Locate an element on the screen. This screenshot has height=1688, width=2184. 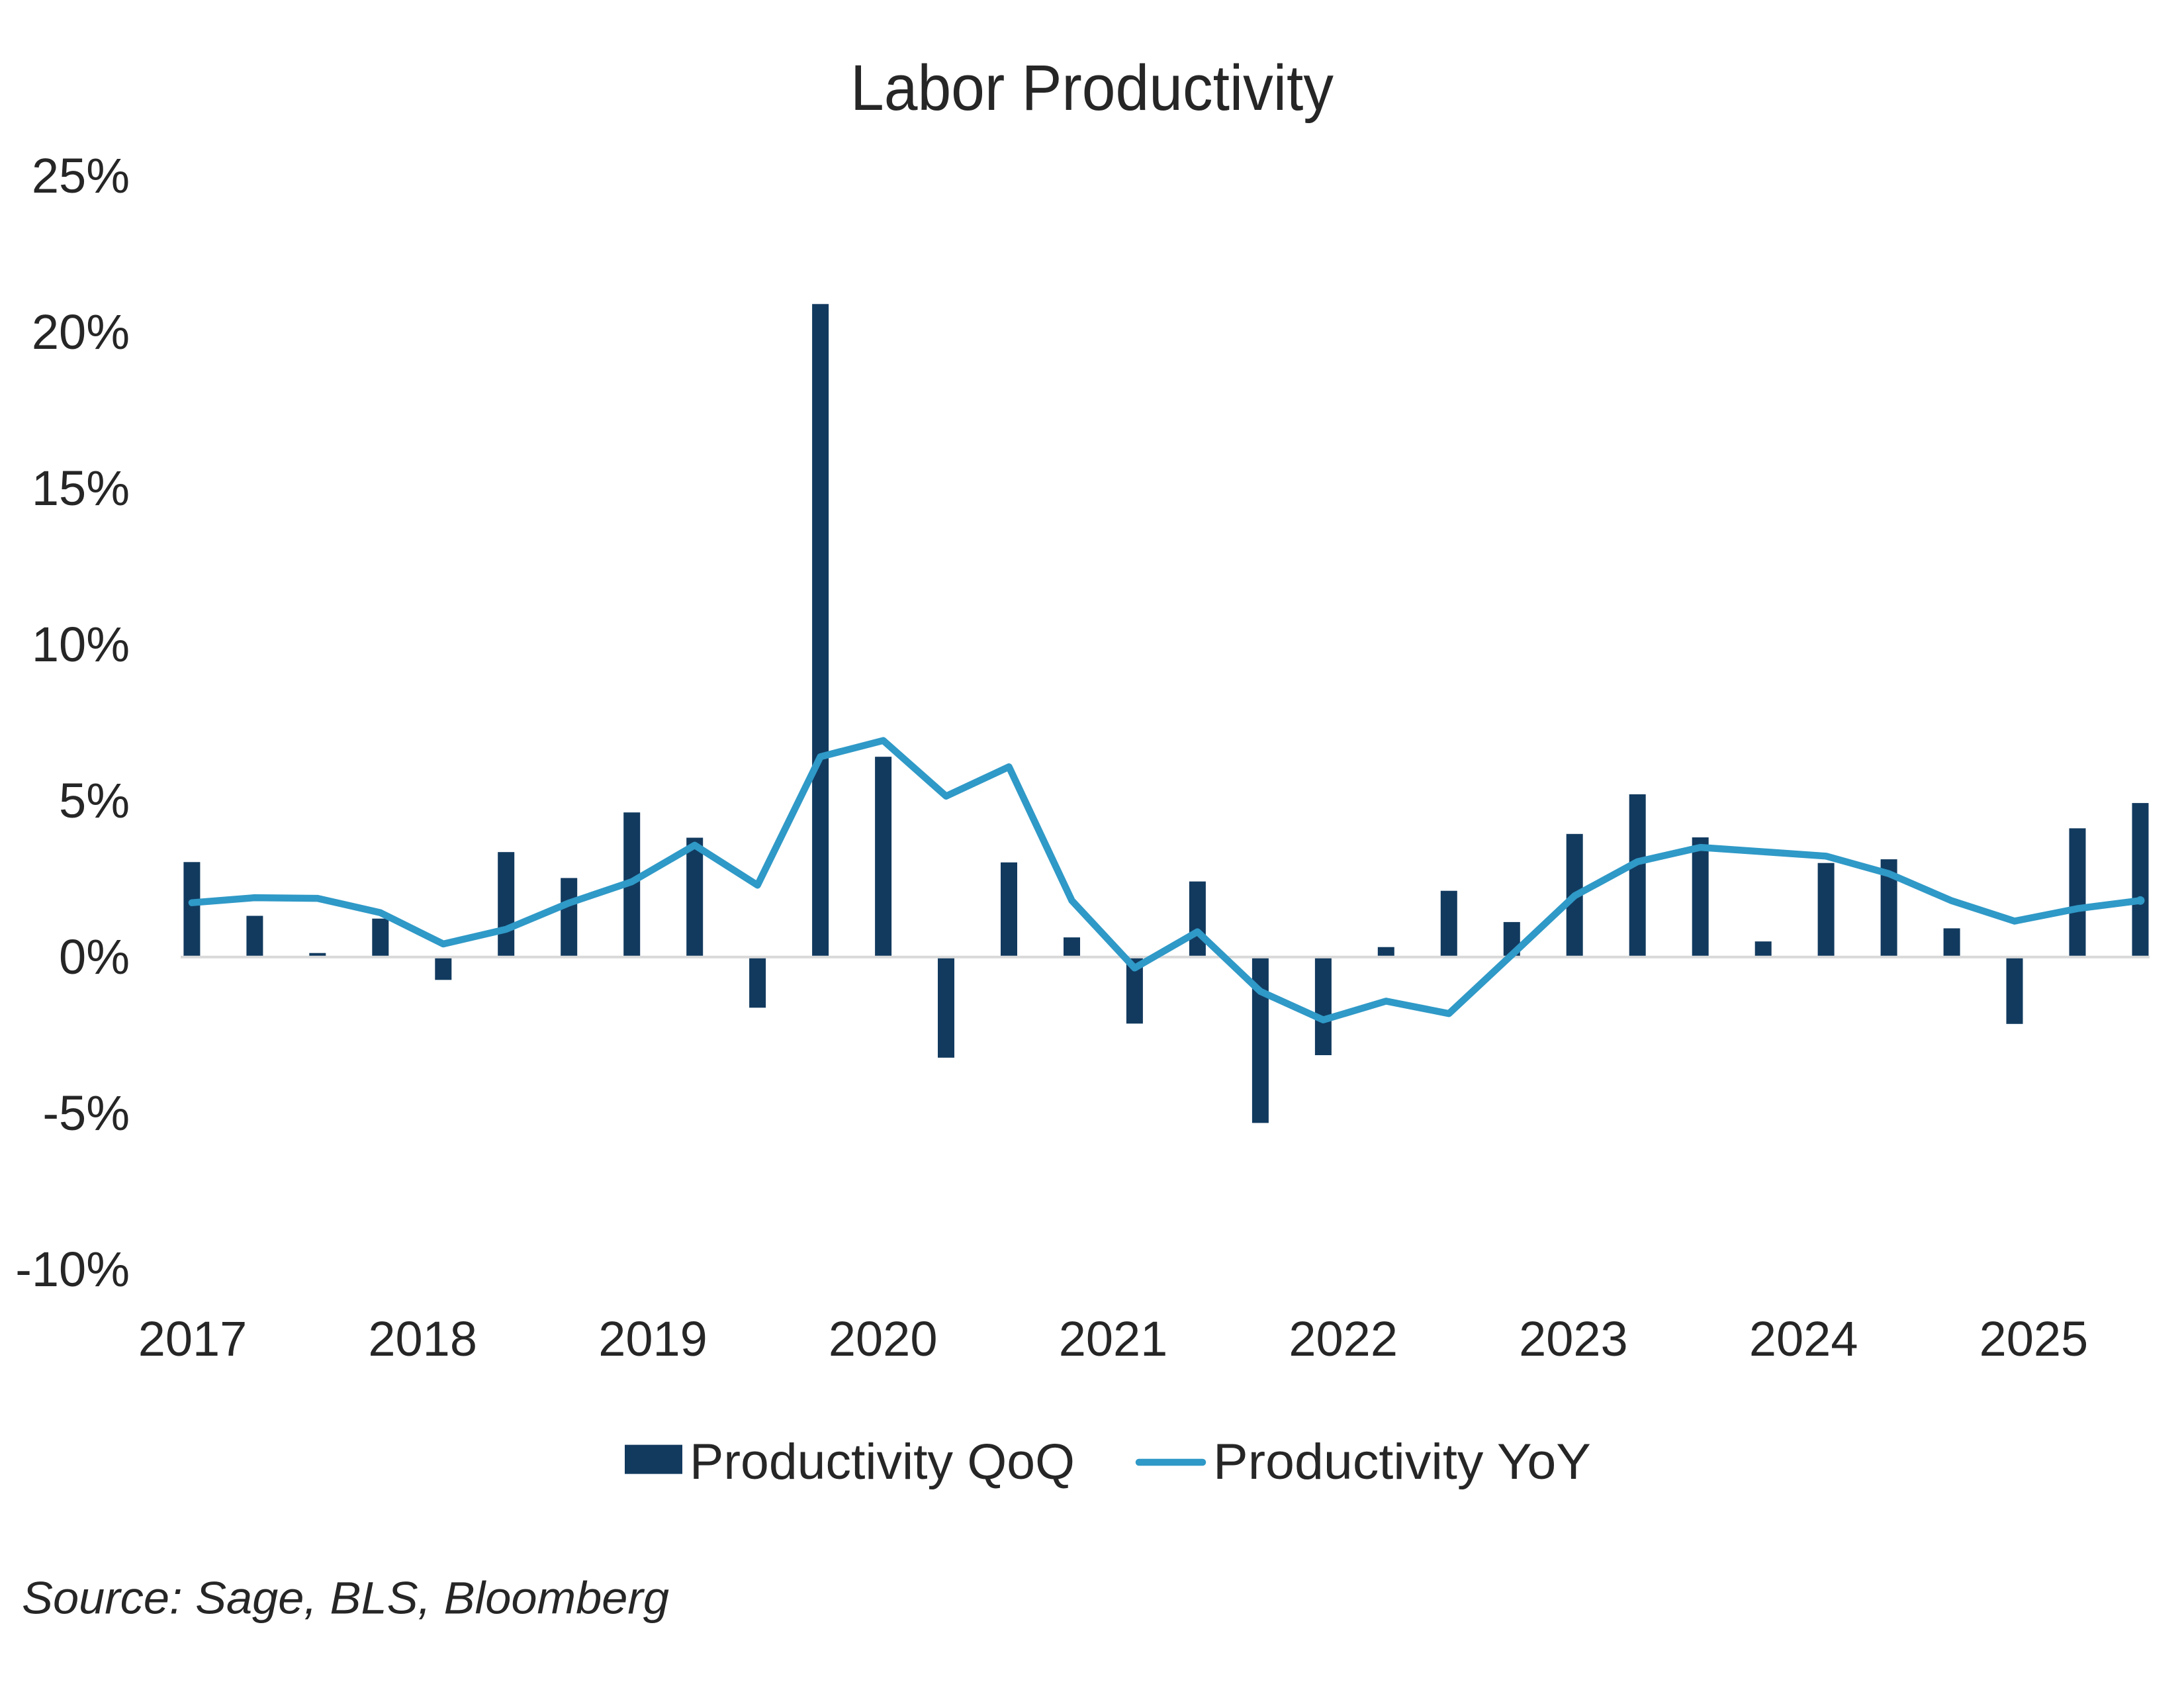
svg-text: 15% is located at coordinates (81, 488).